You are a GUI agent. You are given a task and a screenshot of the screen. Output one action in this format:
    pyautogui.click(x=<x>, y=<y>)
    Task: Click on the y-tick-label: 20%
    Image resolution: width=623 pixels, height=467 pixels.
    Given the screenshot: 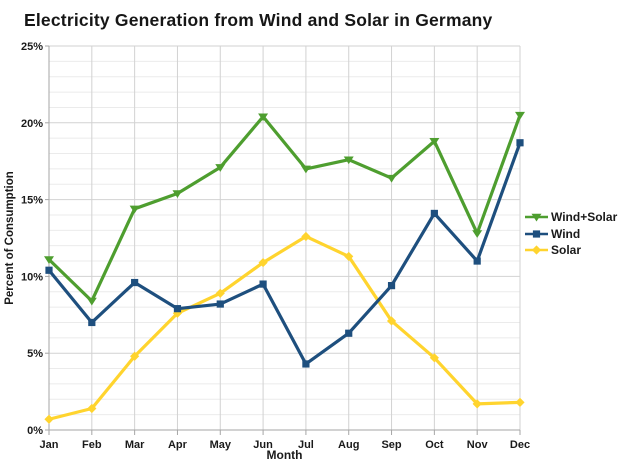 What is the action you would take?
    pyautogui.click(x=32, y=124)
    